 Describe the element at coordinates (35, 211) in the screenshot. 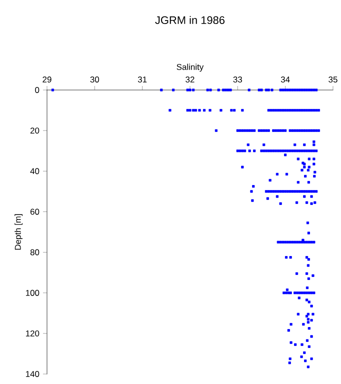

I see `y-tick-label: 60` at that location.